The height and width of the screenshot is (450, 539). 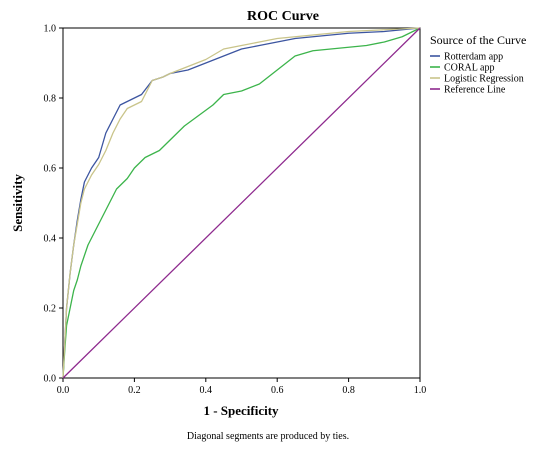 I want to click on y-tick-label: 0.0, so click(x=50, y=379).